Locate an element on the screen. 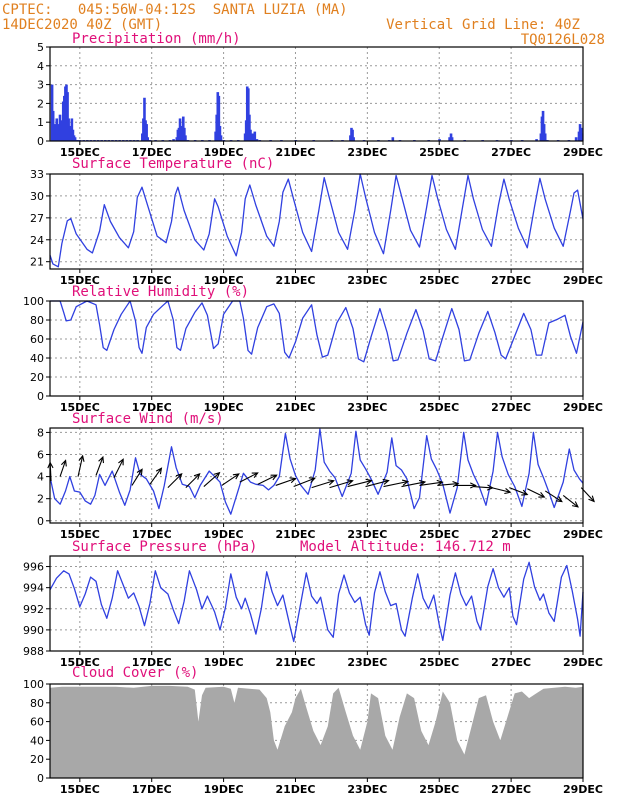  wind-title: Surface Wind (m/s) is located at coordinates (148, 419).